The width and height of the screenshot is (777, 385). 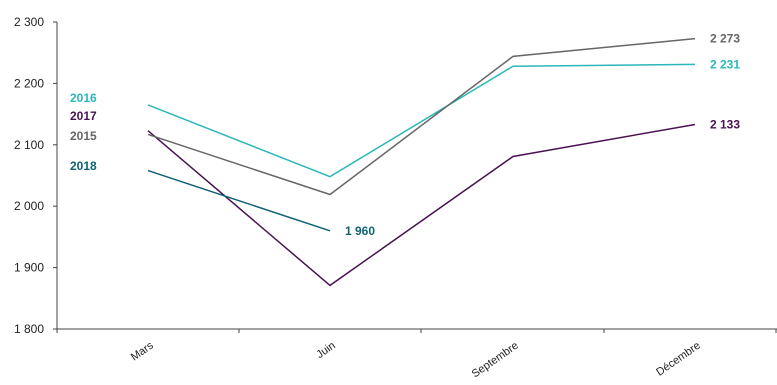 I want to click on y-tick-label: 1 900, so click(x=29, y=268).